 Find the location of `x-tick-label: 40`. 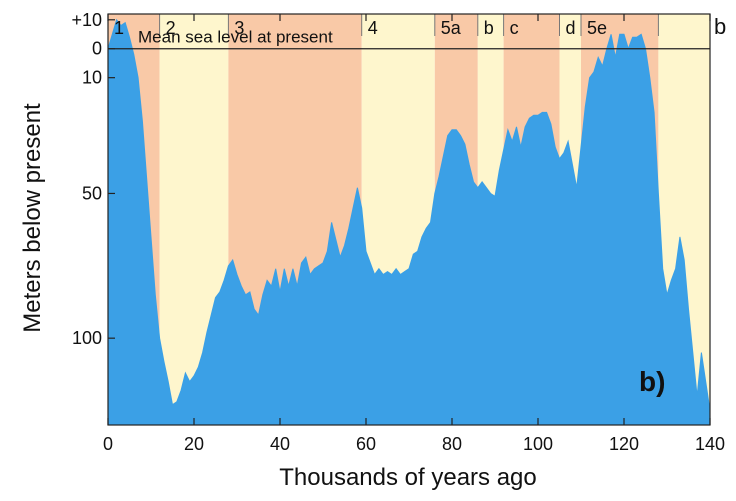

x-tick-label: 40 is located at coordinates (280, 444).